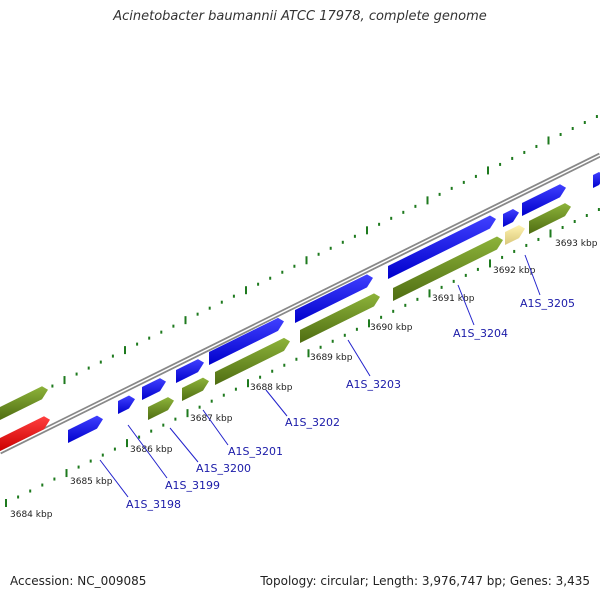 The width and height of the screenshot is (600, 600). Describe the element at coordinates (151, 450) in the screenshot. I see `tick-label: 3686 kbp` at that location.